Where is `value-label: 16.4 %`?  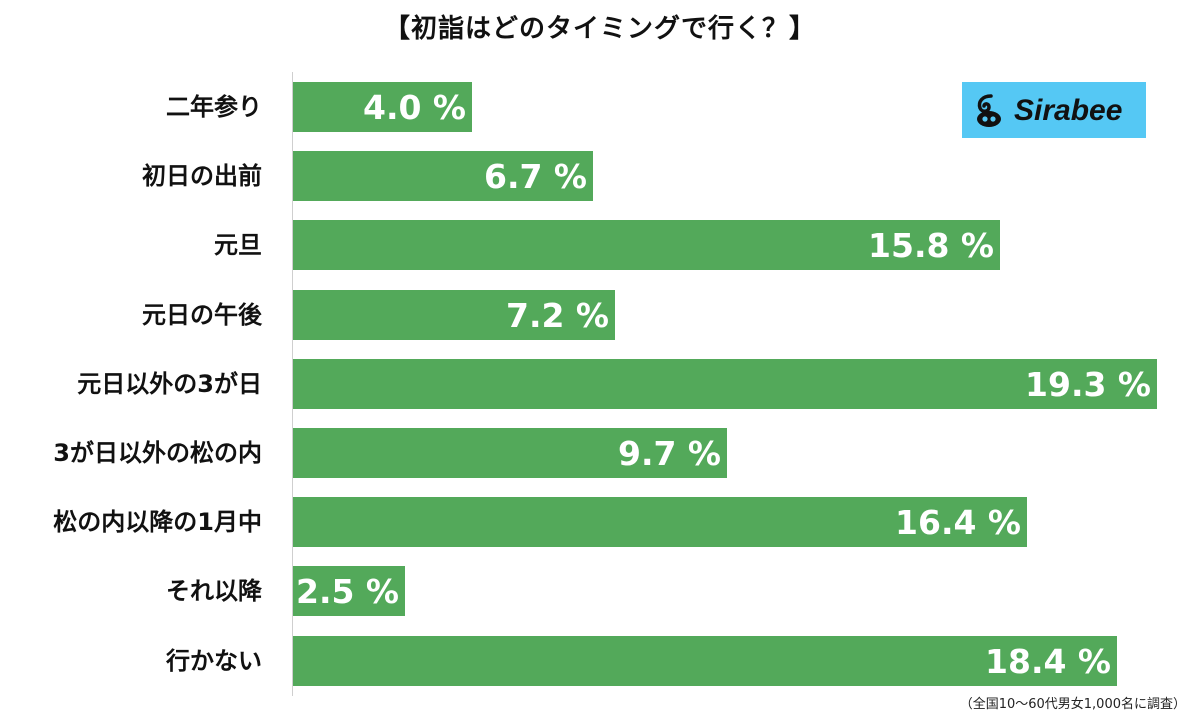 value-label: 16.4 % is located at coordinates (958, 522).